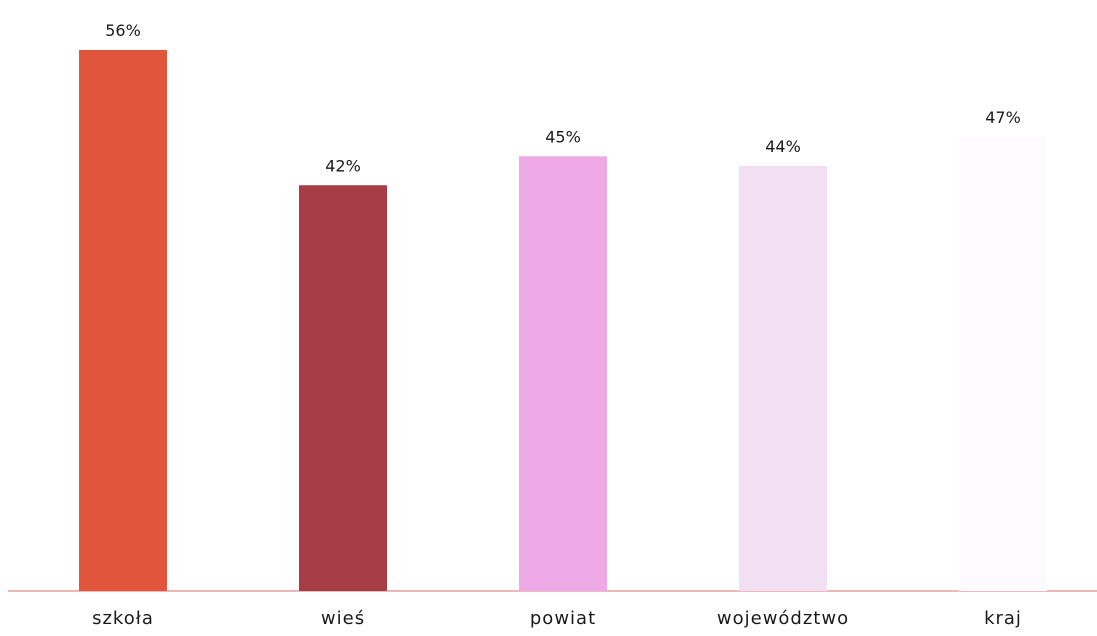  What do you see at coordinates (123, 320) in the screenshot?
I see `bar-szkola` at bounding box center [123, 320].